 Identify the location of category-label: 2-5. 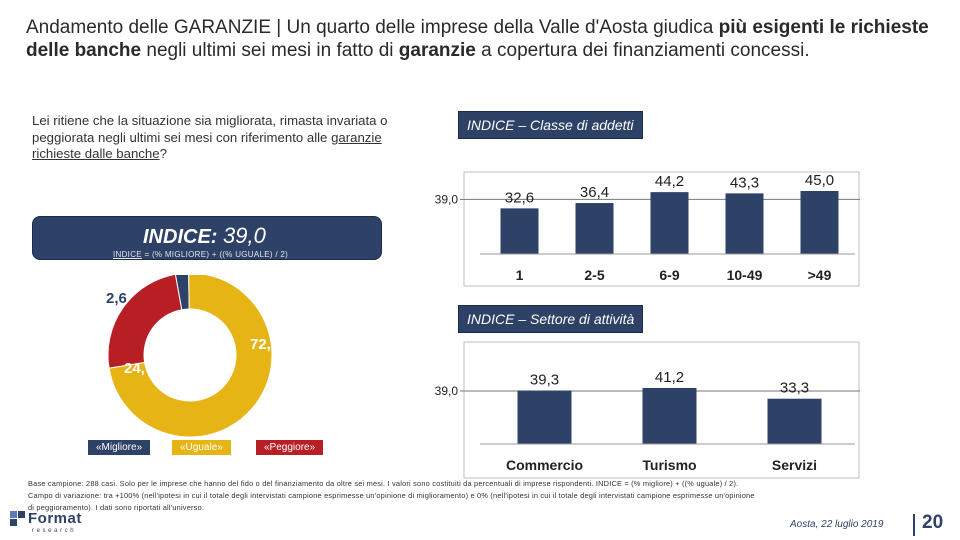
(594, 275).